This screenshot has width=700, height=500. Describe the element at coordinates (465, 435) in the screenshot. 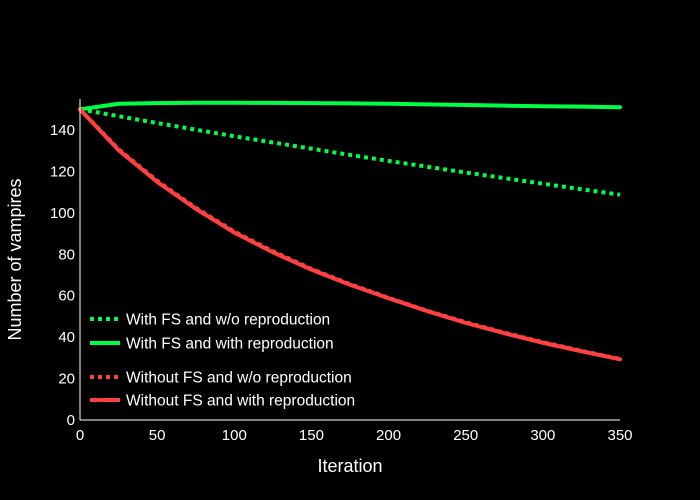

I see `x-tick-label: 250` at that location.